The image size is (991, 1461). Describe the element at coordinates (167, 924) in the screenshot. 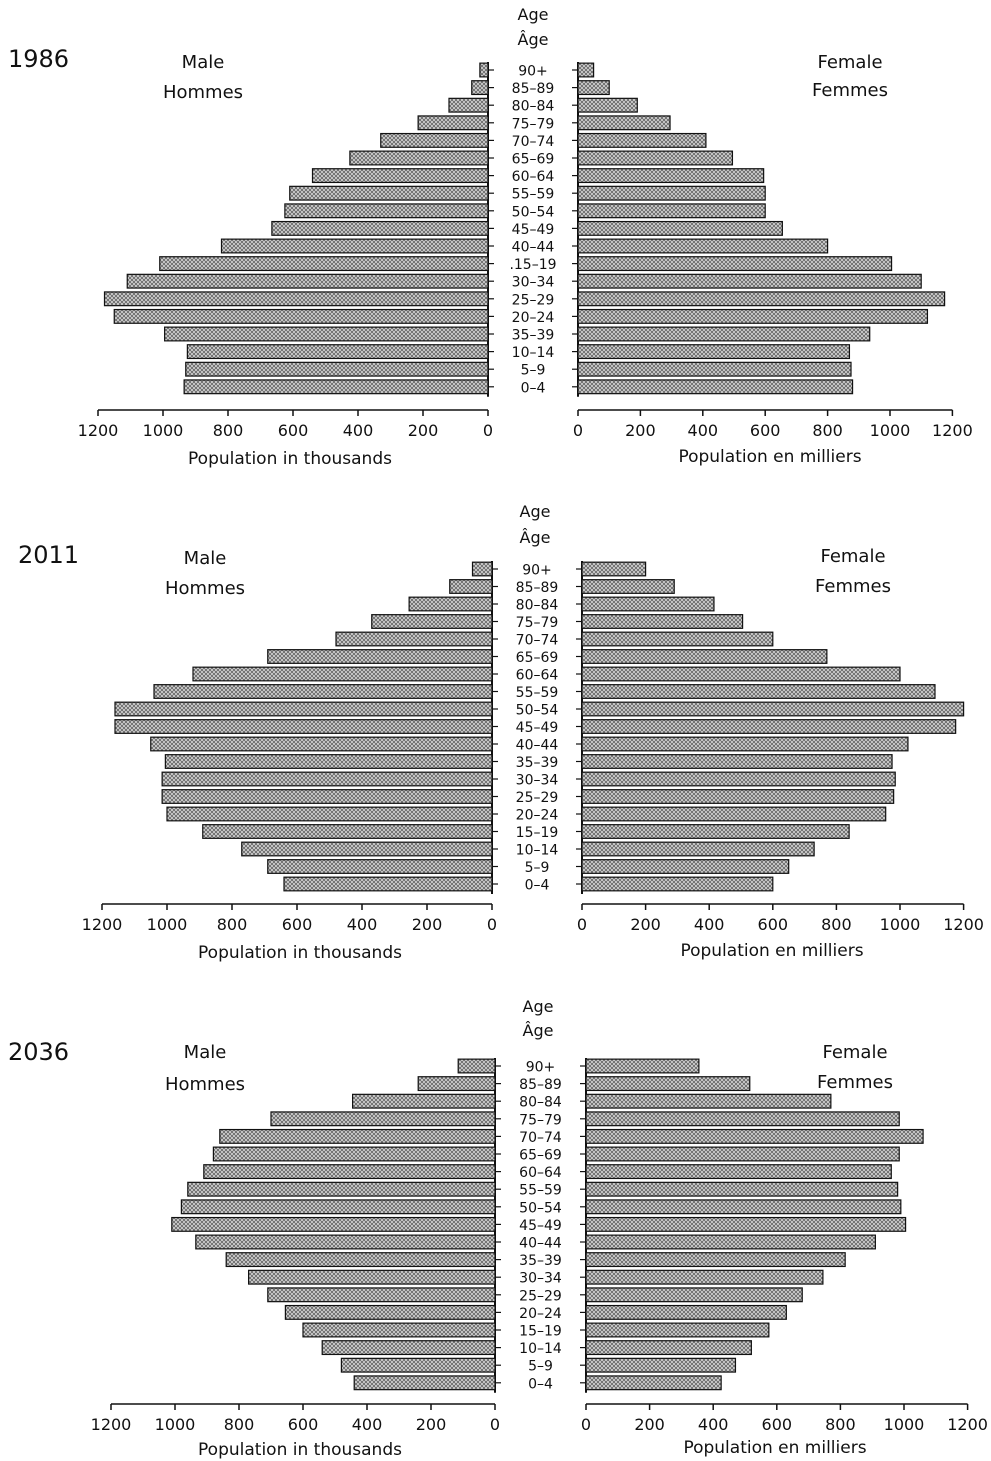

I see `male-x-tick-label: 1000` at that location.